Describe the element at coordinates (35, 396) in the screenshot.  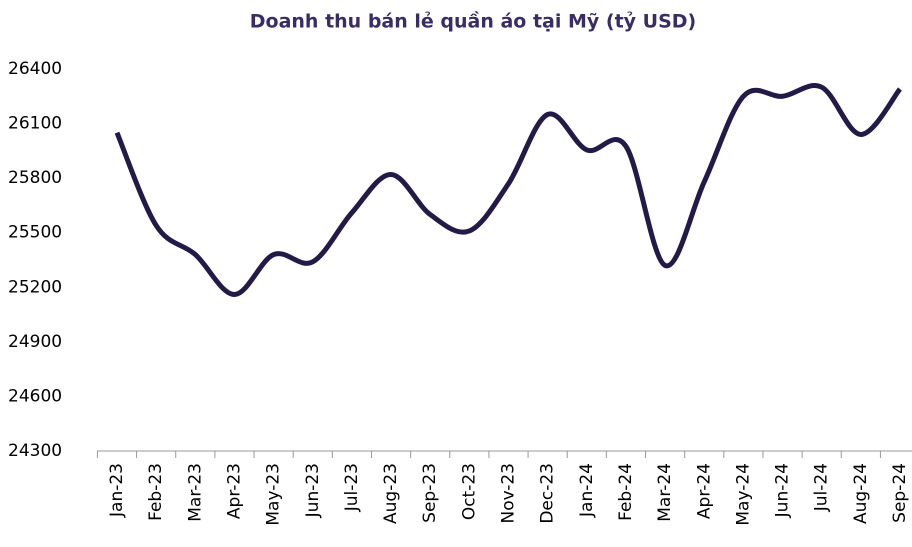
I see `y-tick-label: 24600` at that location.